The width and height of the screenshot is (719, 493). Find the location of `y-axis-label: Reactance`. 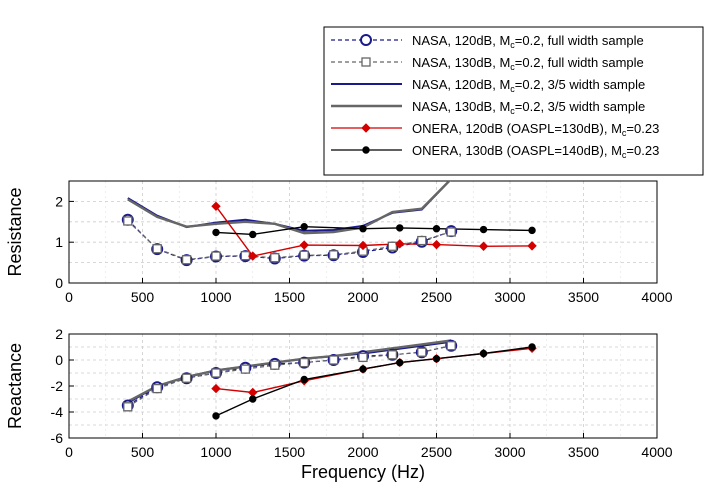

y-axis-label: Reactance is located at coordinates (15, 386).